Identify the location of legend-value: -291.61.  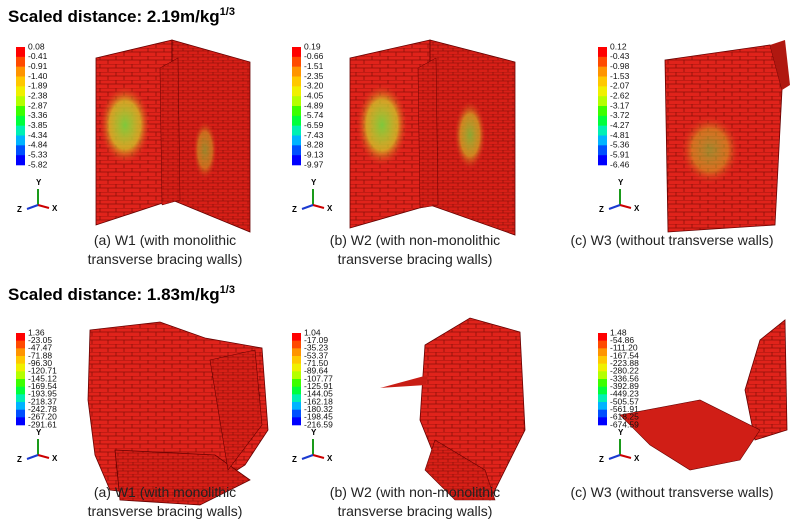
(42, 424).